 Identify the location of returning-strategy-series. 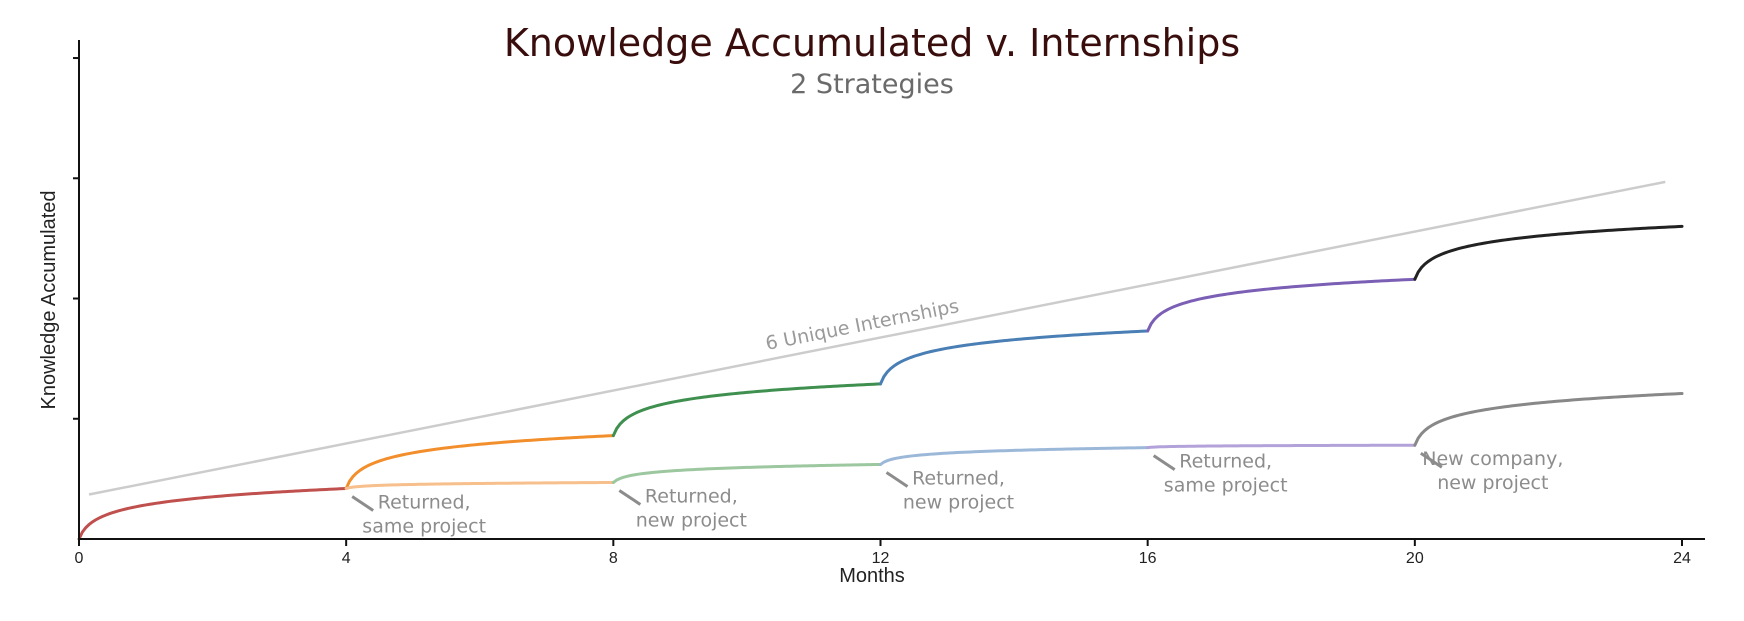
(1014, 441).